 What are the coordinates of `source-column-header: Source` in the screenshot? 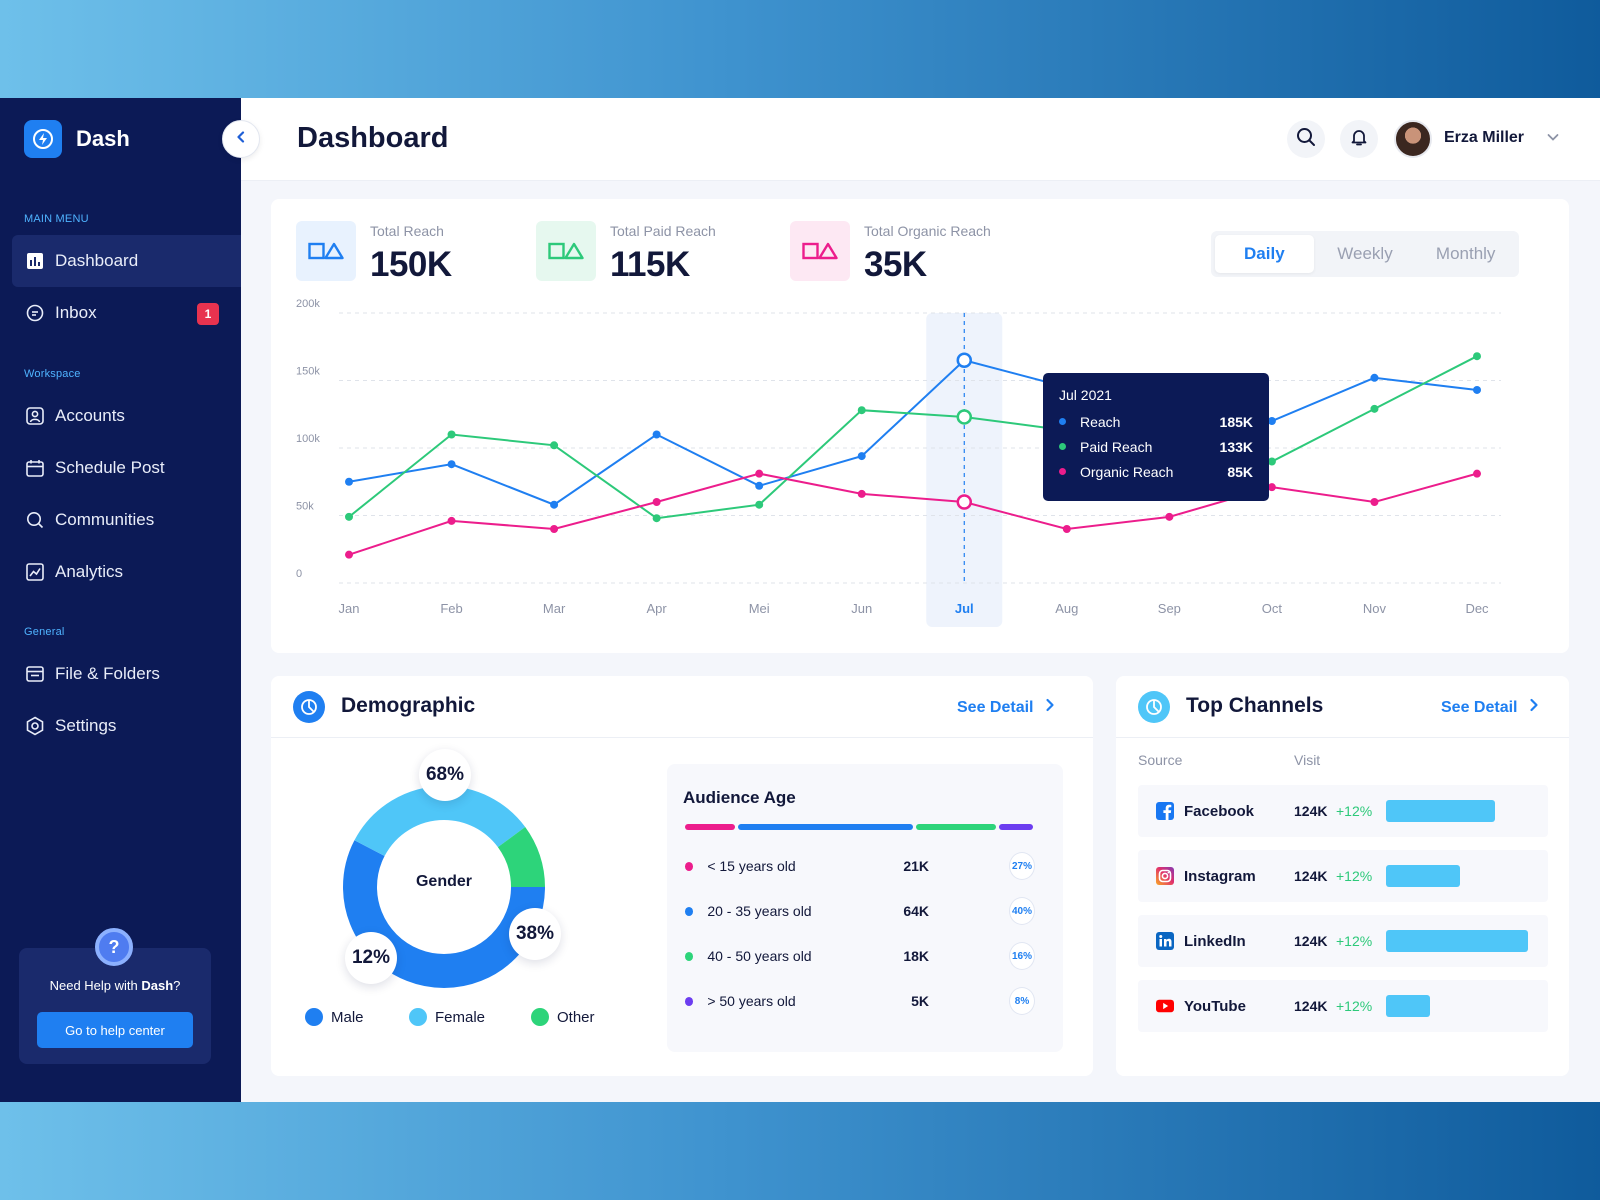 It's located at (1160, 760).